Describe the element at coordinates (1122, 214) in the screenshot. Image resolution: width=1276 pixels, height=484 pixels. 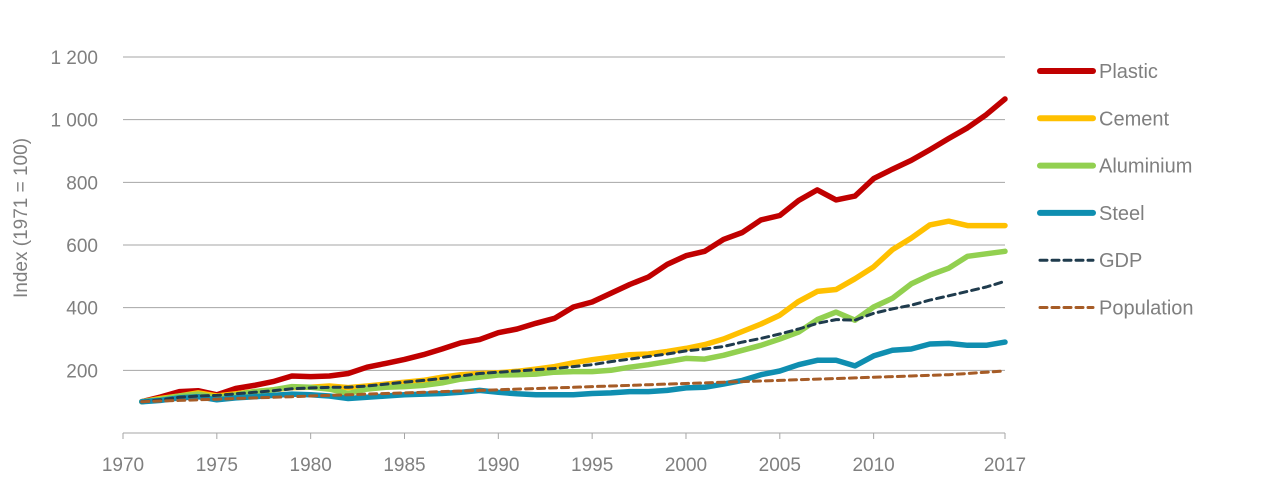
I see `legend-label-steel: Steel` at that location.